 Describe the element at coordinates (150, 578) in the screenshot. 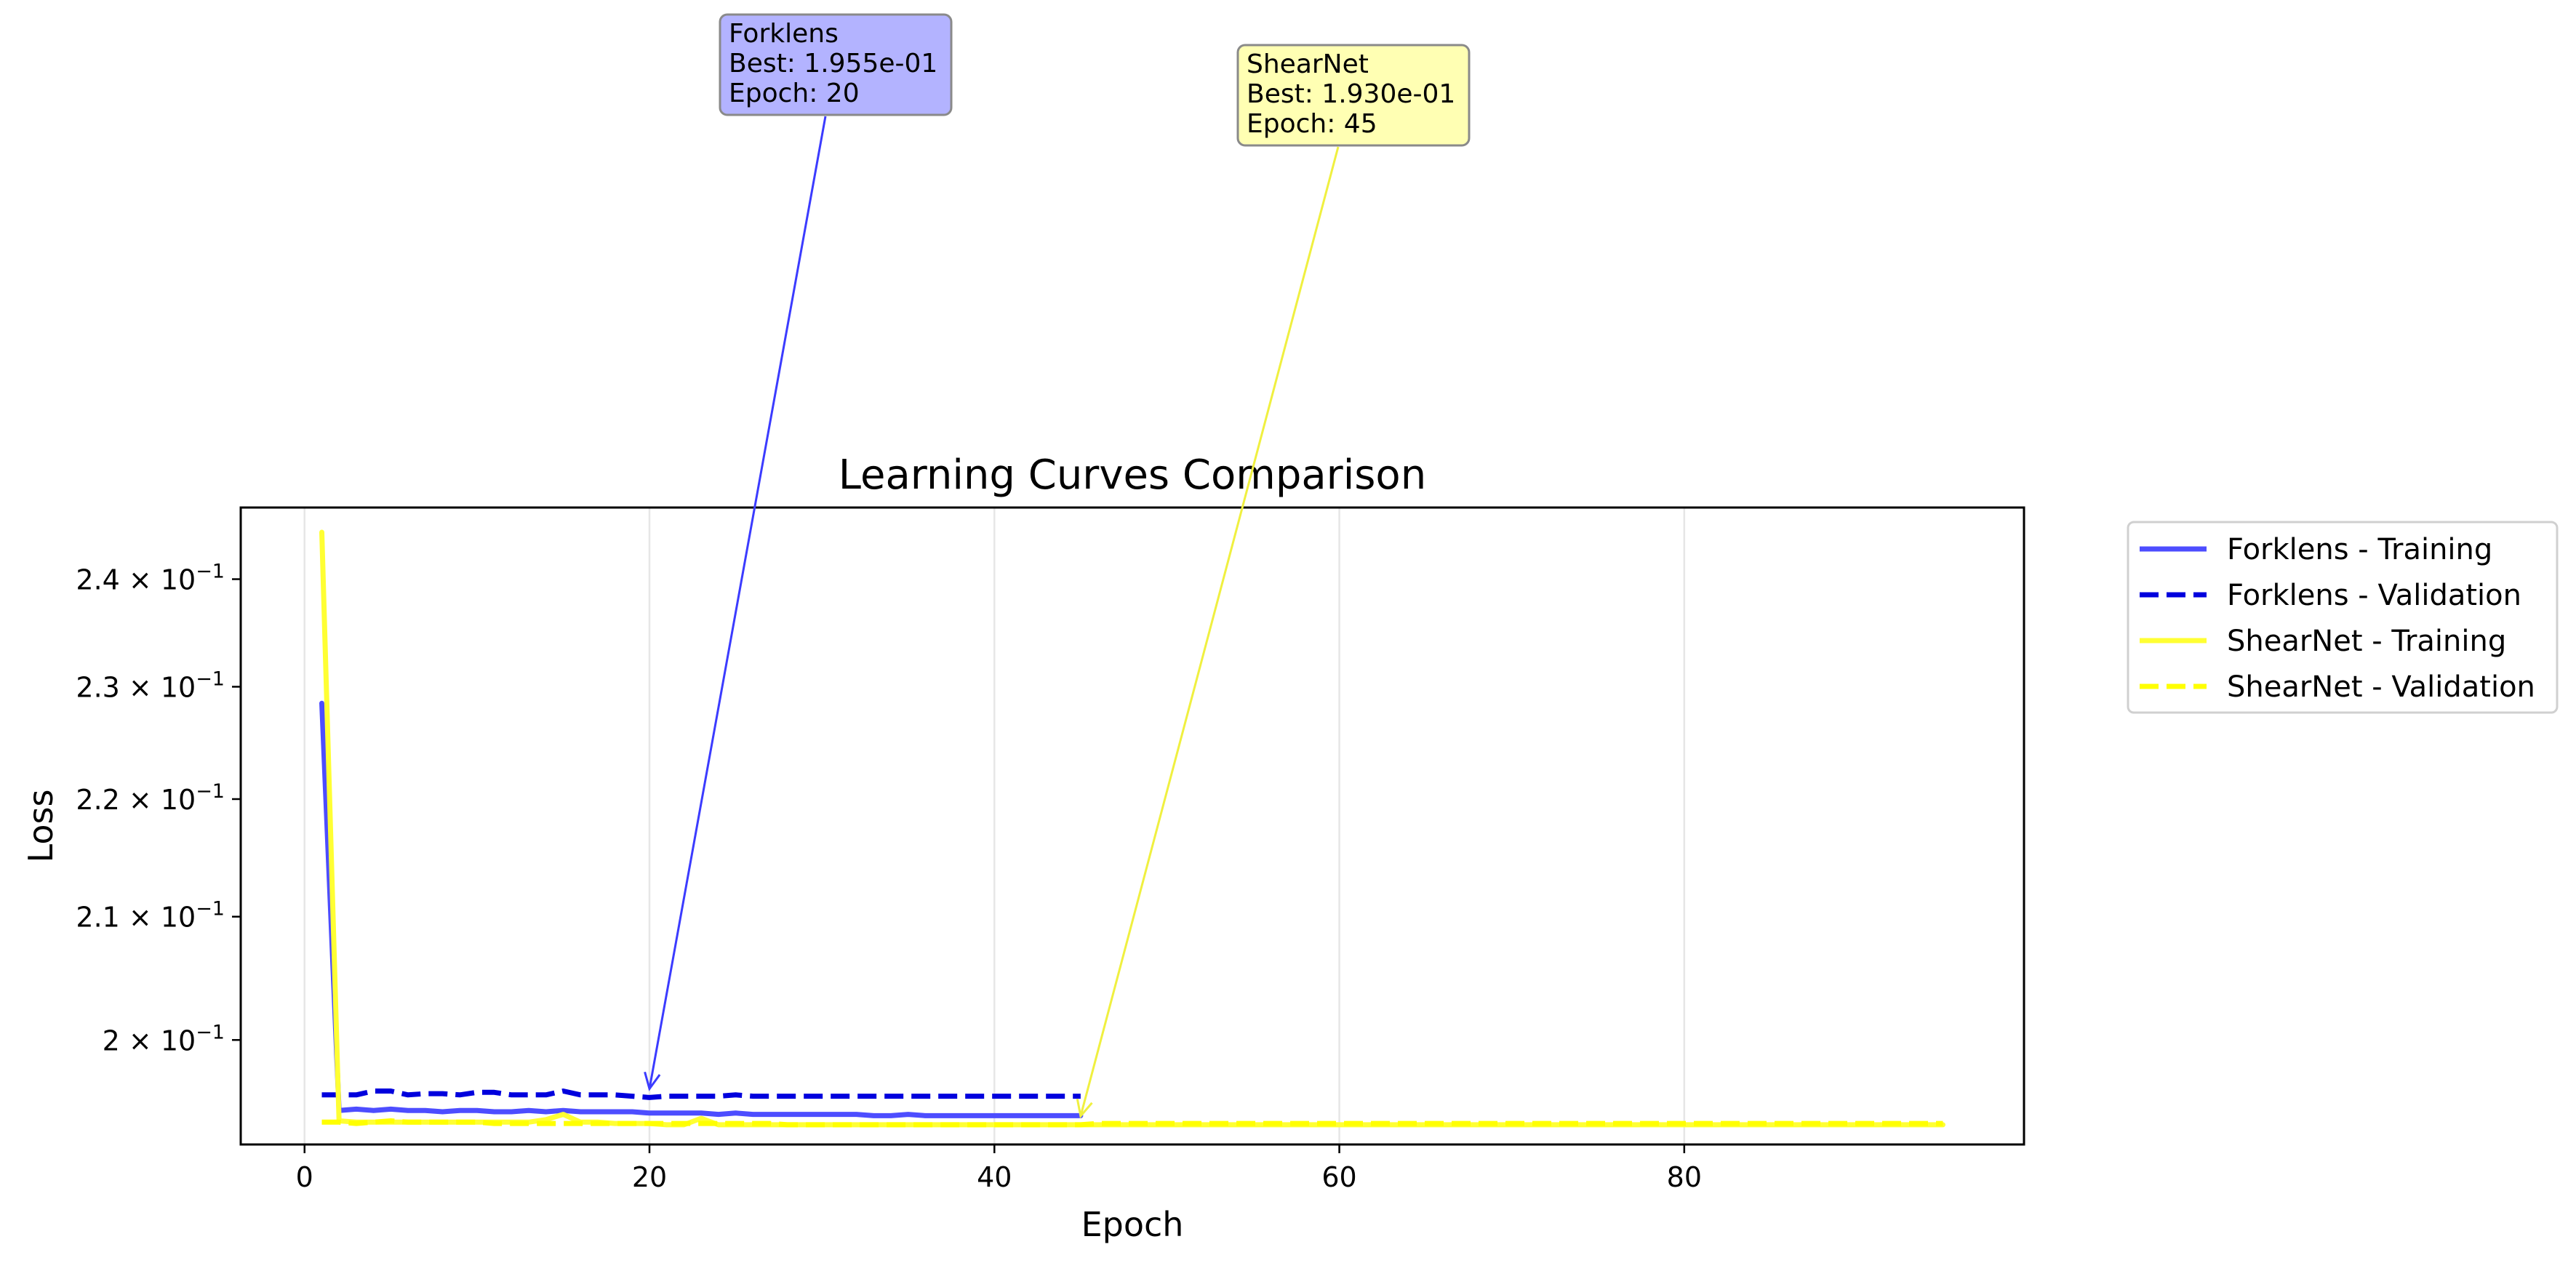

I see `y-tick-label: 2.4 × 10⁻¹` at that location.